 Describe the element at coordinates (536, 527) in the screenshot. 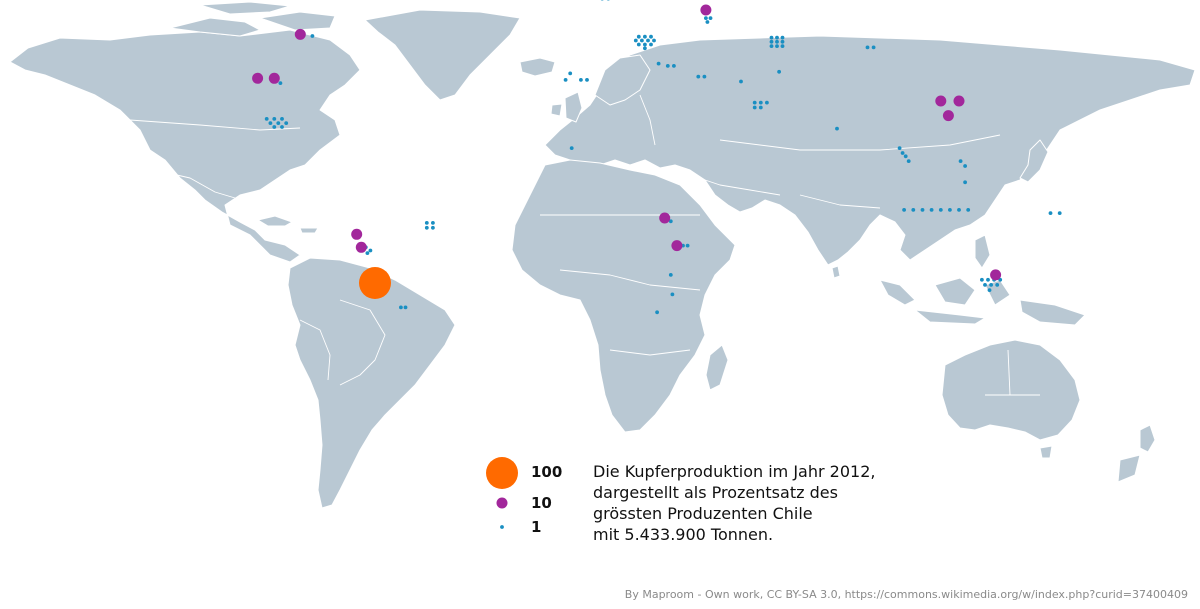

I see `legend-label-small: 1` at that location.